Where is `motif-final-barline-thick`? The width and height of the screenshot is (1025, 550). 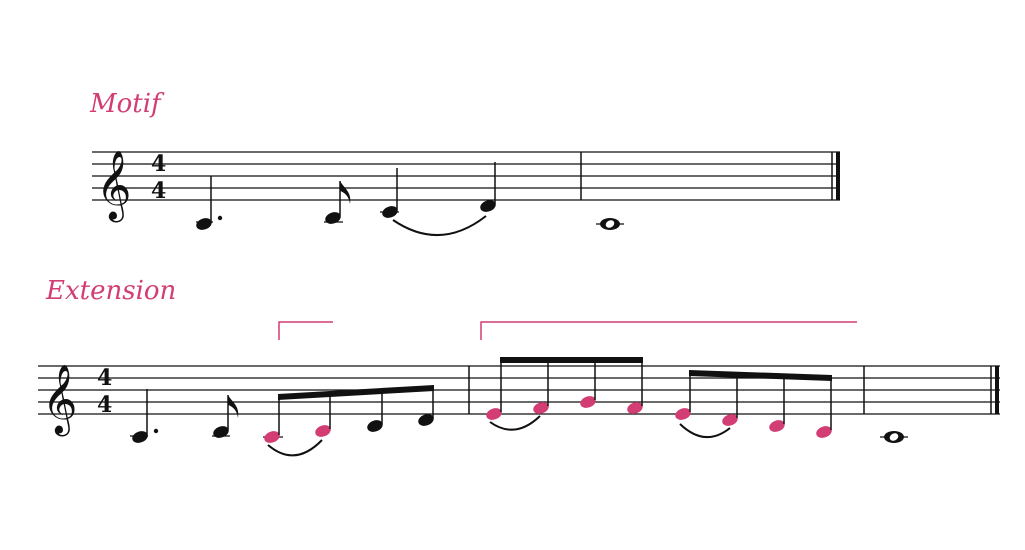
motif-final-barline-thick is located at coordinates (838, 176).